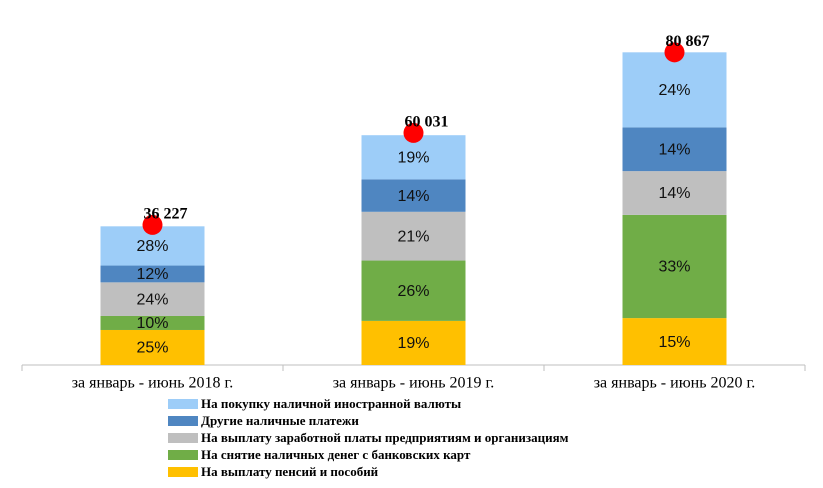  Describe the element at coordinates (331, 403) in the screenshot. I see `legend-label: На покупку наличной иностранной валюты` at that location.